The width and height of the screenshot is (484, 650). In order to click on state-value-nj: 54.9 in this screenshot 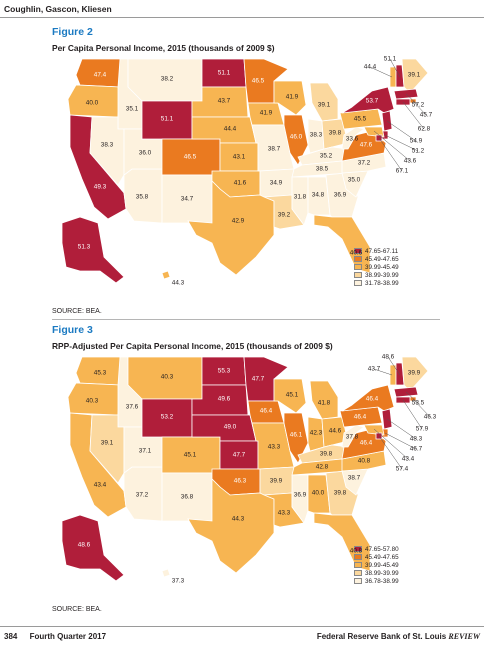, I will do `click(416, 141)`.